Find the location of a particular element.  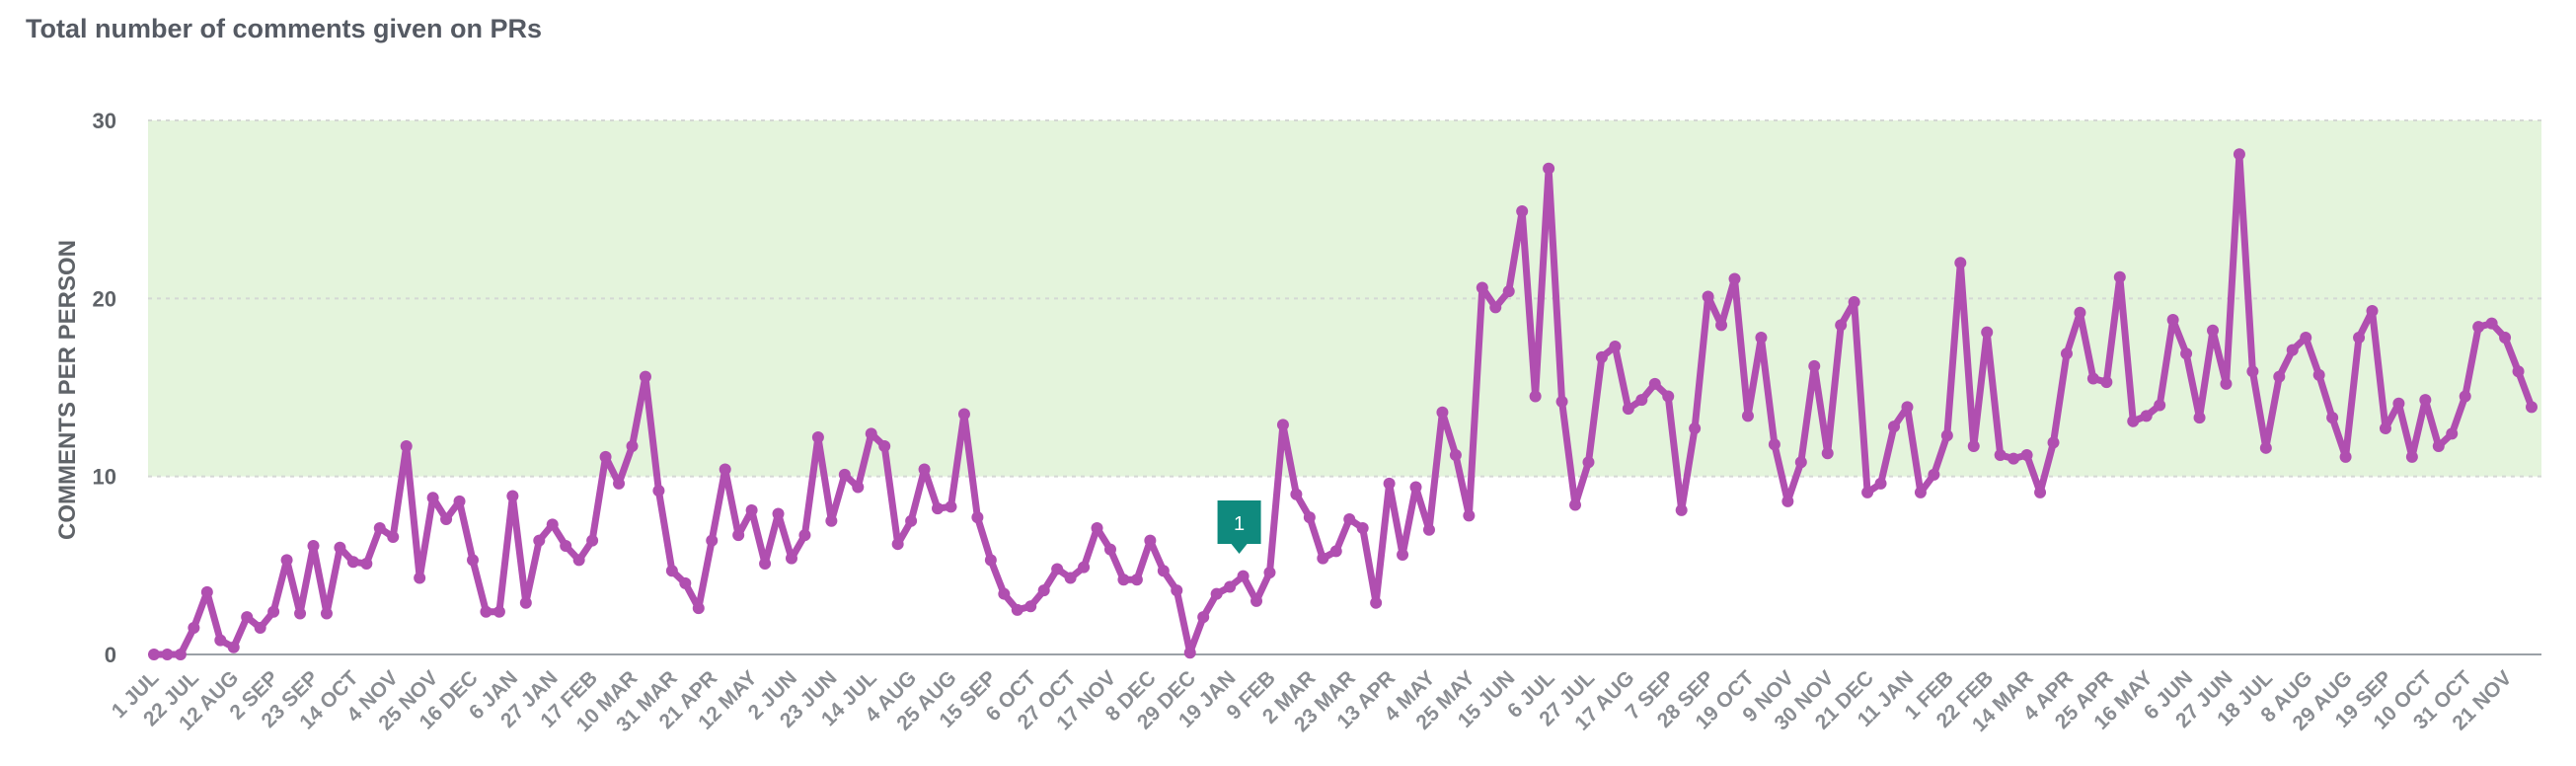

chart-title: Total number of comments given on PRs is located at coordinates (284, 28).